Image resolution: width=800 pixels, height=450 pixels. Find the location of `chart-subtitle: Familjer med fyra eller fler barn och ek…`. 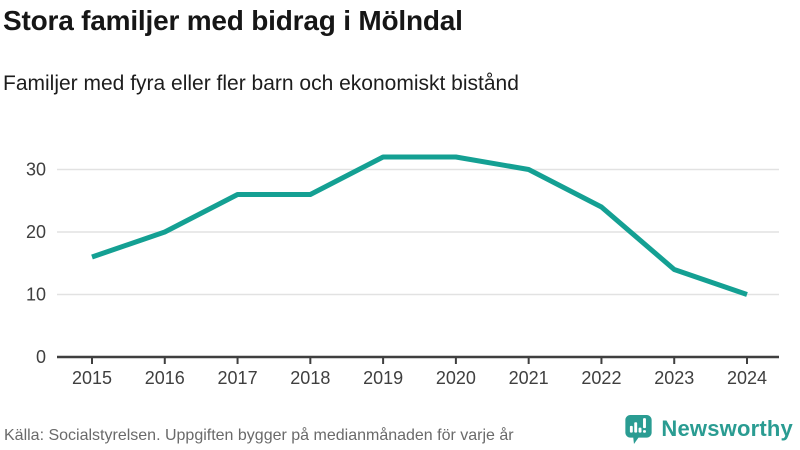

chart-subtitle: Familjer med fyra eller fler barn och ek… is located at coordinates (261, 83).